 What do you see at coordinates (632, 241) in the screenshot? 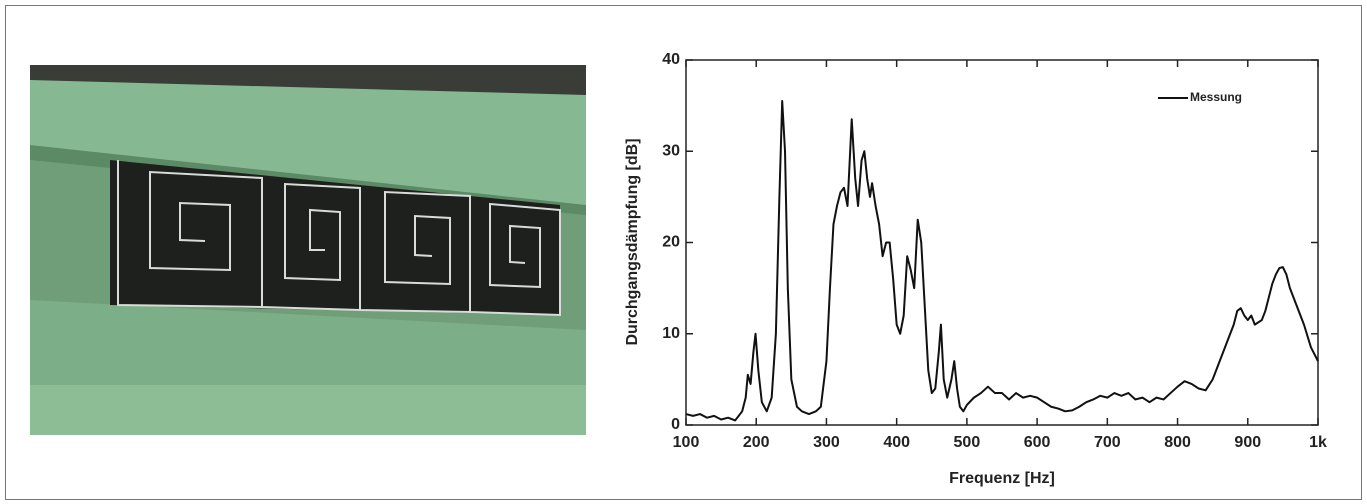
I see `y-axis-title: Durchgangsdämpfung [dB]` at bounding box center [632, 241].